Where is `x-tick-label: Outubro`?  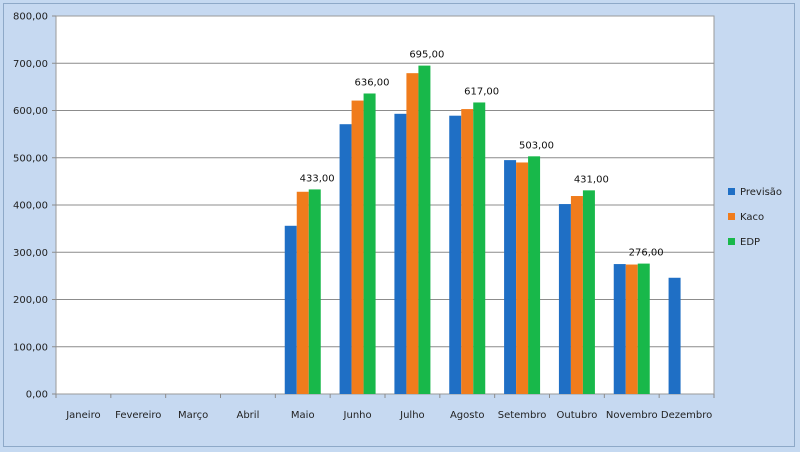
x-tick-label: Outubro is located at coordinates (577, 415).